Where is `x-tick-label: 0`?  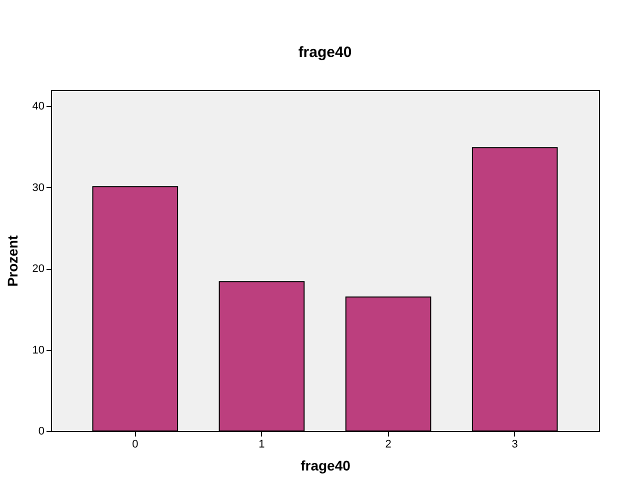 x-tick-label: 0 is located at coordinates (135, 444).